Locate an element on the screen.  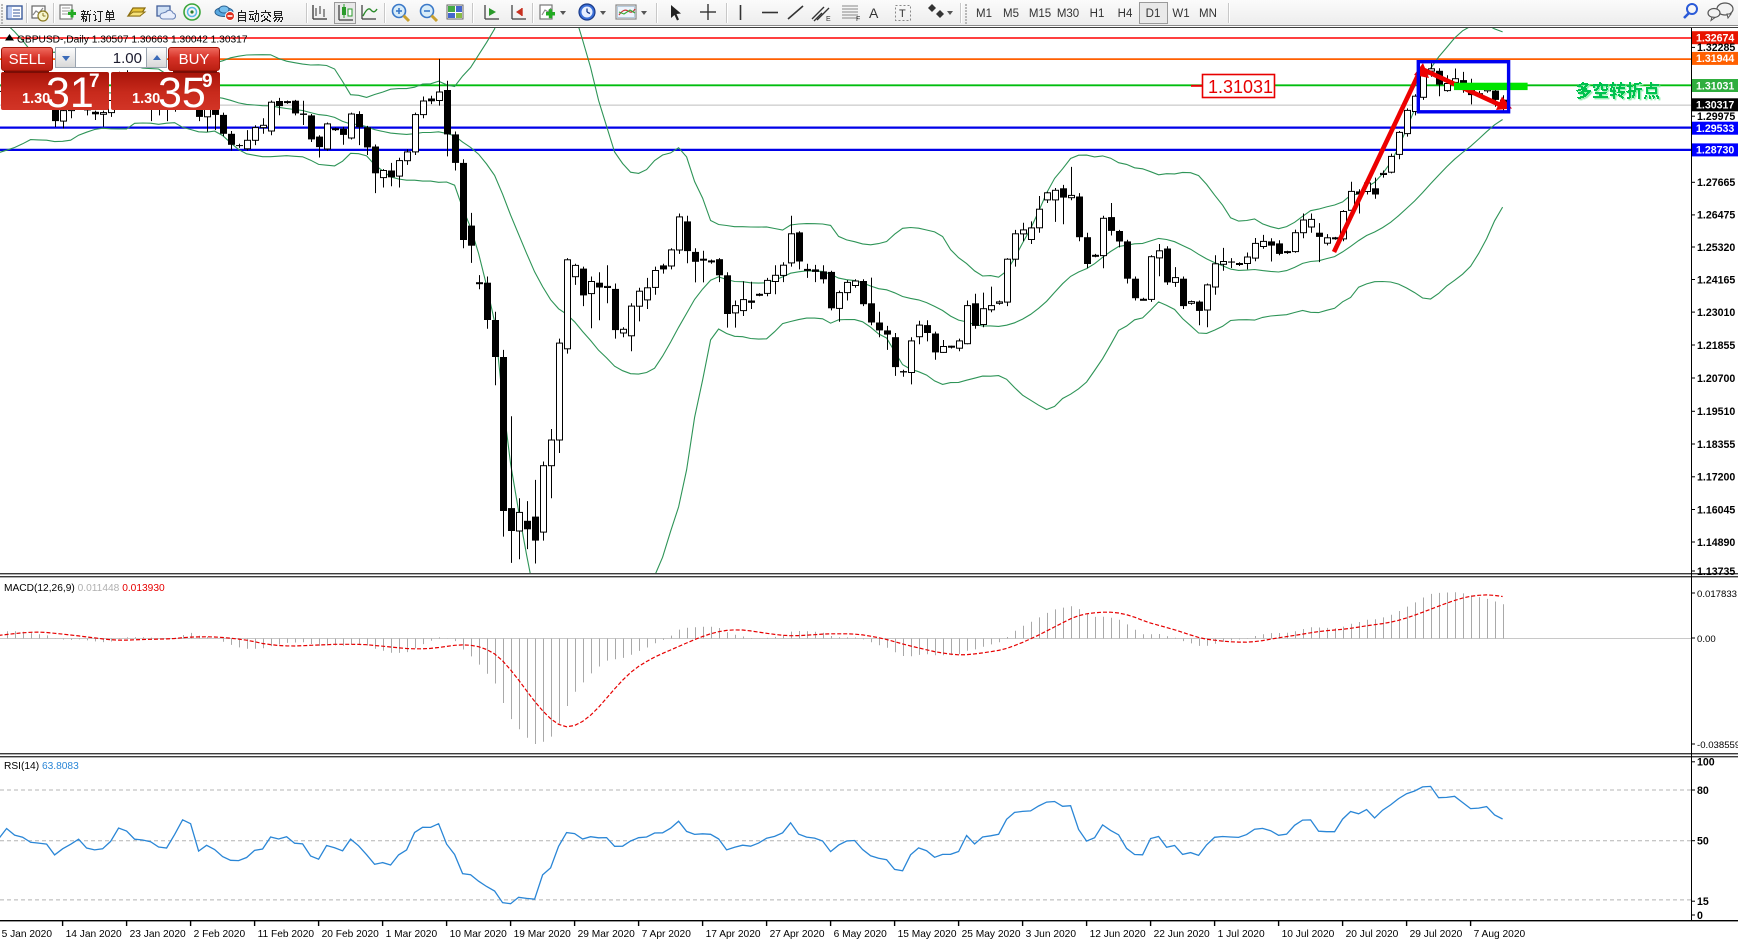
svg-text: 1.32285 is located at coordinates (1716, 48).